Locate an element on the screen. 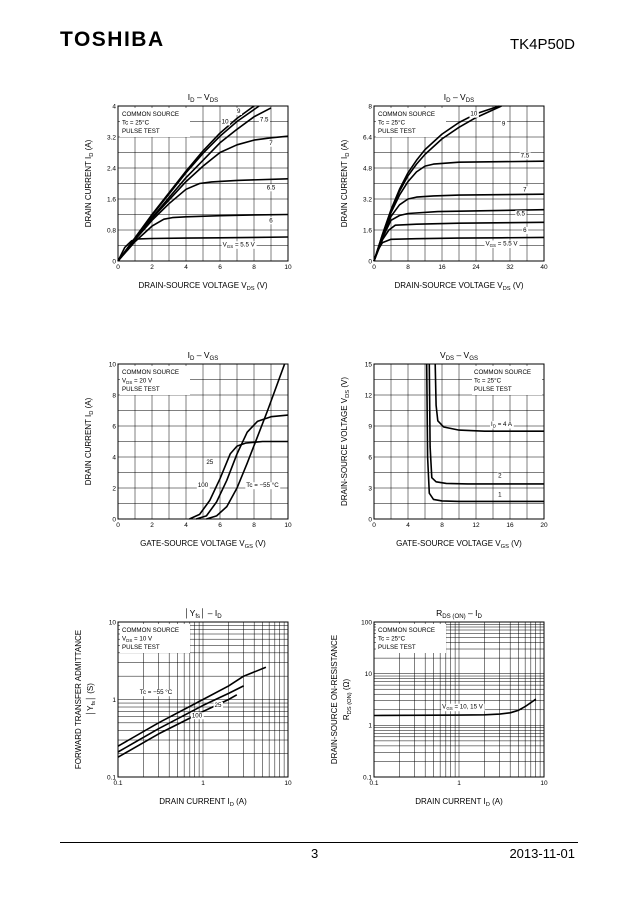  x-tick-label: 6 is located at coordinates (220, 267).